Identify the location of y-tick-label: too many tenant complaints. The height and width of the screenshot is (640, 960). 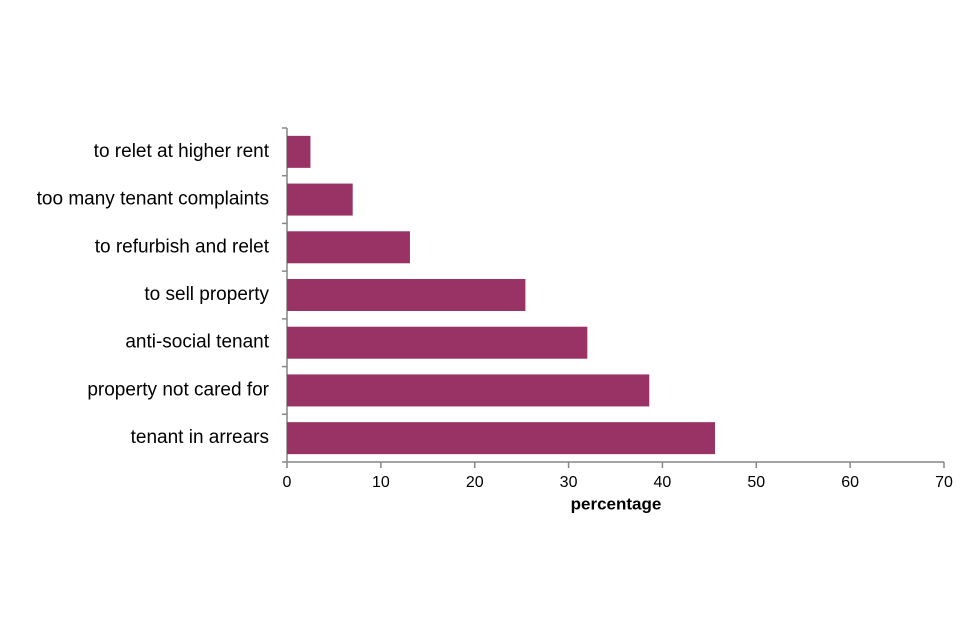
(153, 199).